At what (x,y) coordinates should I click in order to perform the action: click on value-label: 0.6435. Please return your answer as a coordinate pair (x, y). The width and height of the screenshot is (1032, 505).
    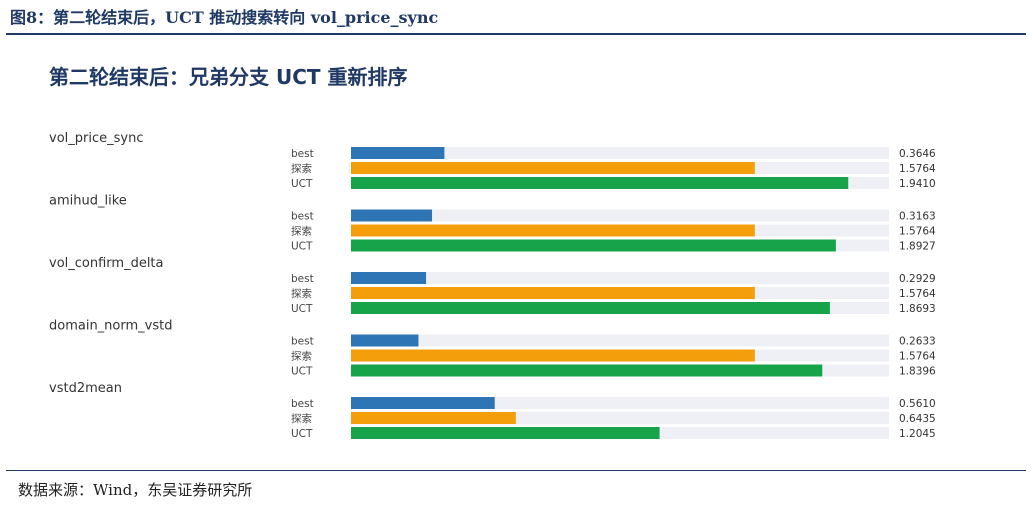
    Looking at the image, I should click on (917, 419).